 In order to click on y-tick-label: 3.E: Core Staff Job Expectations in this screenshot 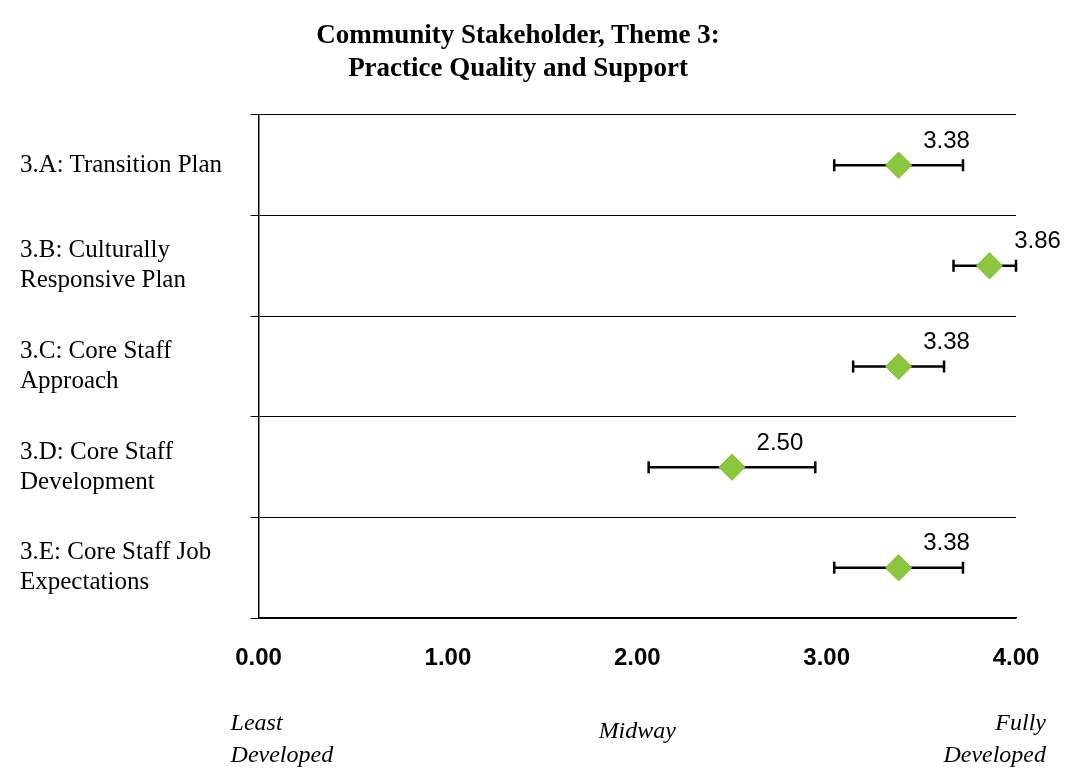, I will do `click(116, 566)`.